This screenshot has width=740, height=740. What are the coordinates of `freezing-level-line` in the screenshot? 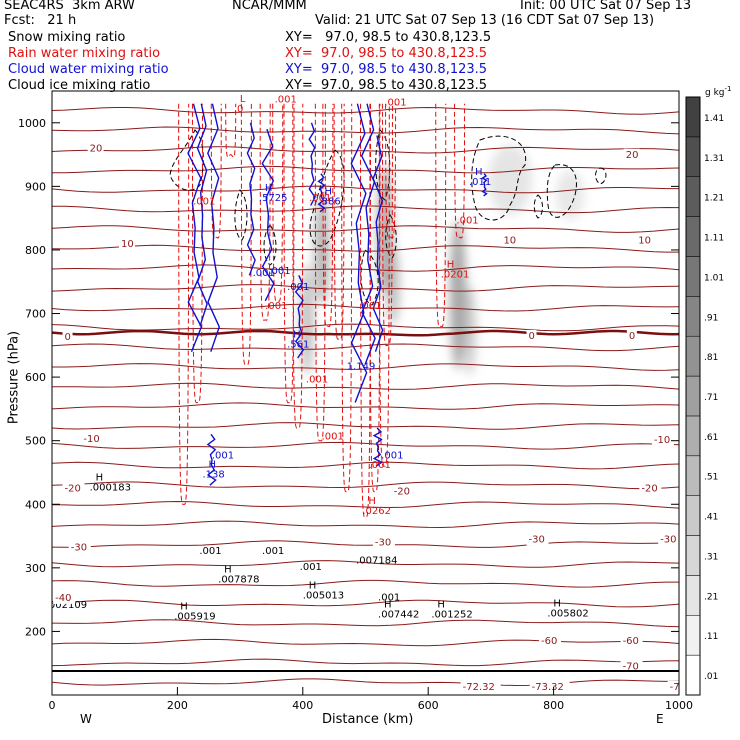 It's located at (365, 333).